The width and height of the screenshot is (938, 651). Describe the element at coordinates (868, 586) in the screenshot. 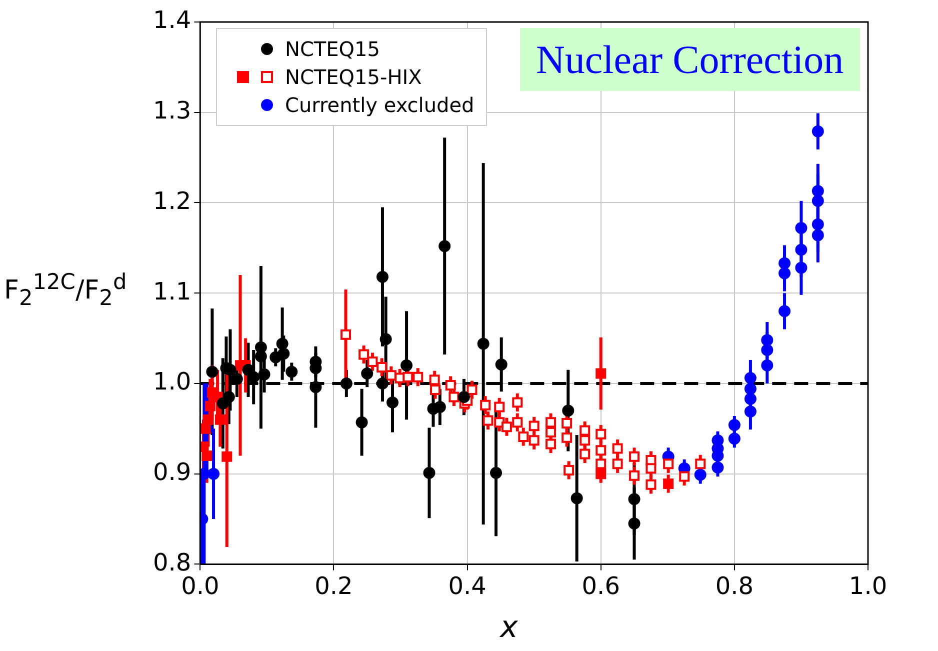

I see `x-tick-label: 1.0` at that location.